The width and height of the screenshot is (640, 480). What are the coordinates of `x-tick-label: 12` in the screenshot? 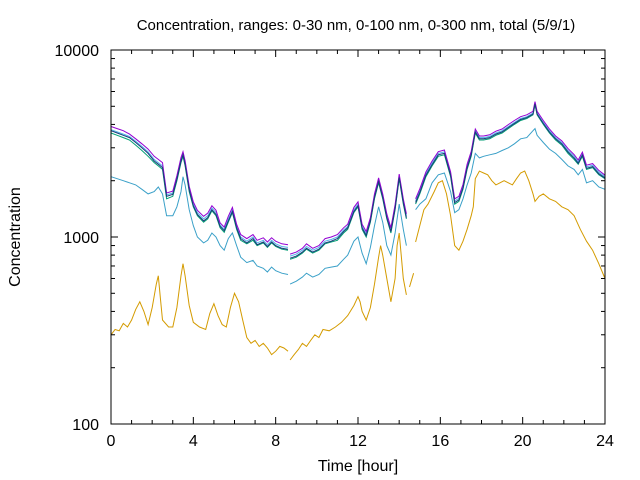 It's located at (358, 441).